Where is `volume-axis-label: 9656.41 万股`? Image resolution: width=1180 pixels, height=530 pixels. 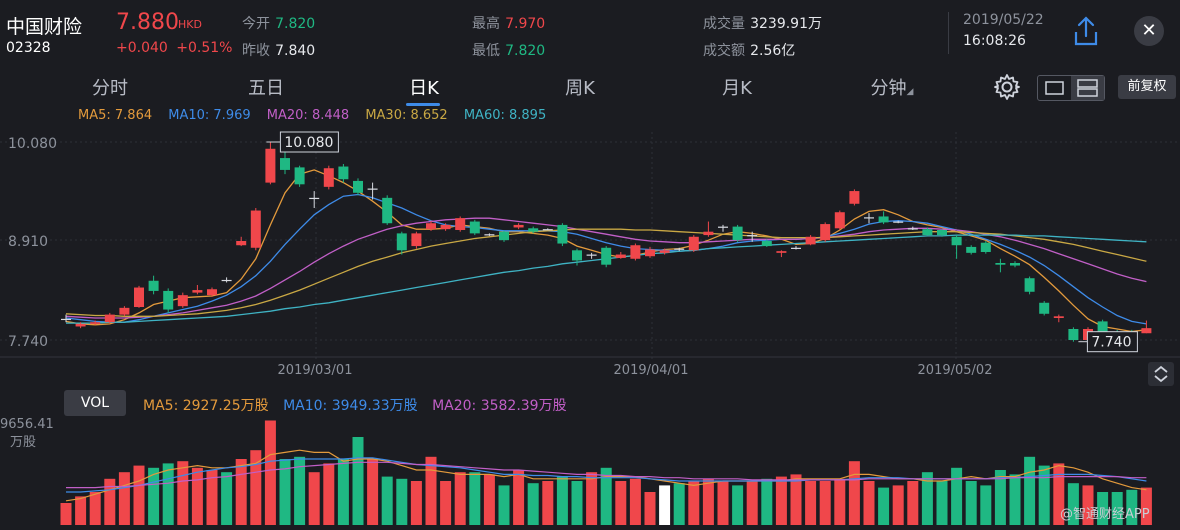
volume-axis-label: 9656.41 万股 is located at coordinates (27, 434).